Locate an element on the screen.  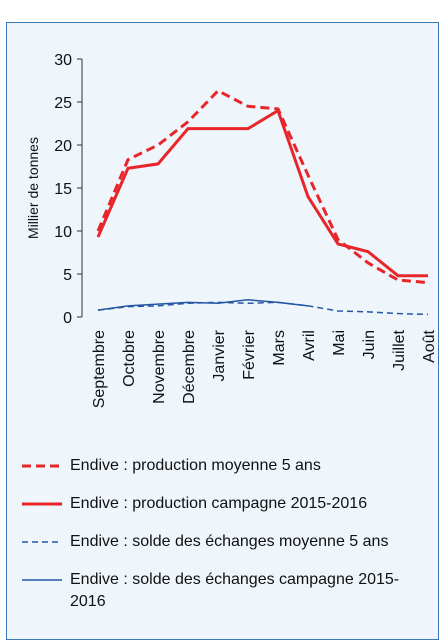
y-tick-label: 25 is located at coordinates (63, 103).